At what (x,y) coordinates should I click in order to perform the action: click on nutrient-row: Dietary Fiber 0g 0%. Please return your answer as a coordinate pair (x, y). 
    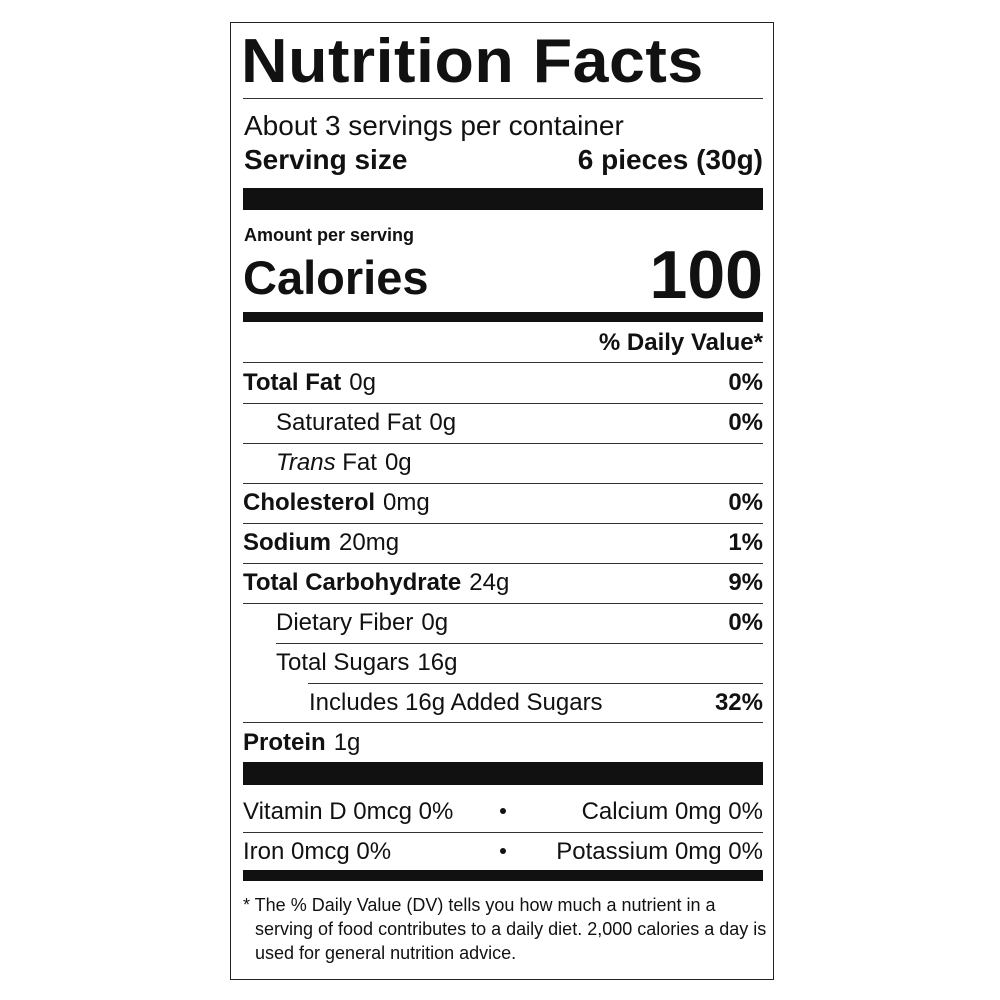
    Looking at the image, I should click on (519, 623).